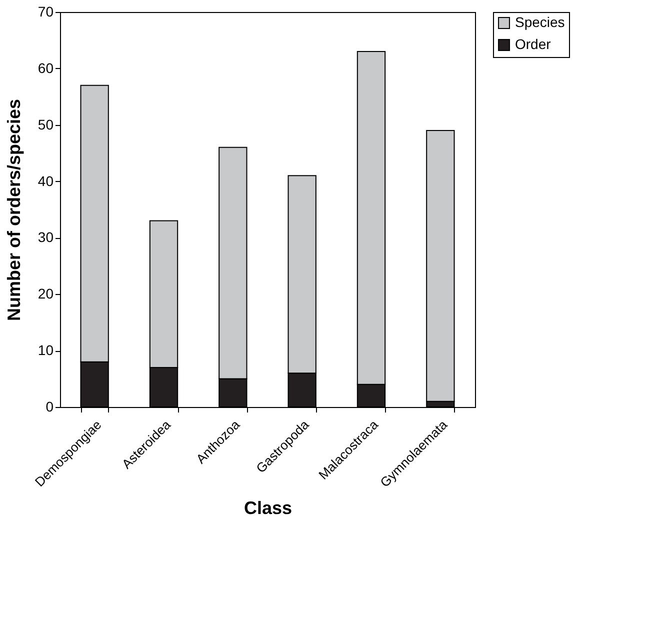 The width and height of the screenshot is (656, 637). I want to click on y-tick-label: 60, so click(46, 68).